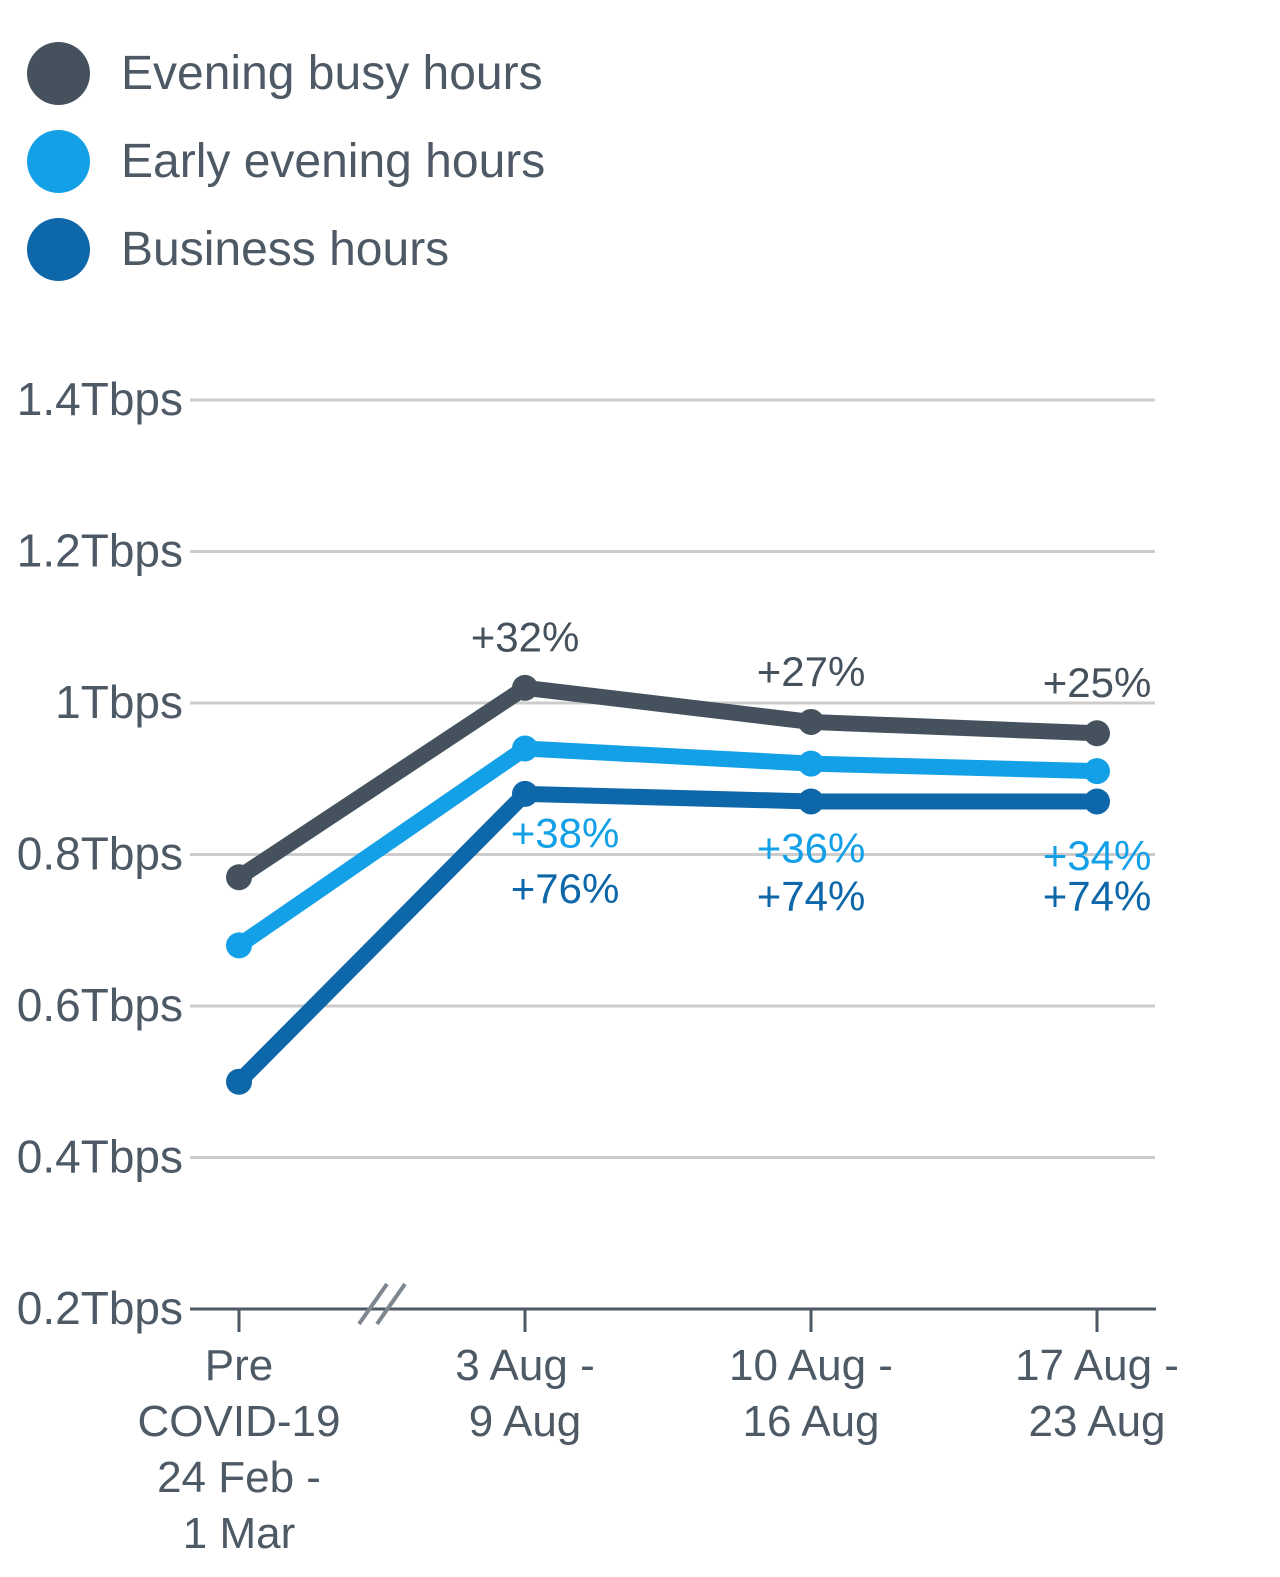 The image size is (1280, 1577). I want to click on legend-item-business-hours: Business hours, so click(286, 249).